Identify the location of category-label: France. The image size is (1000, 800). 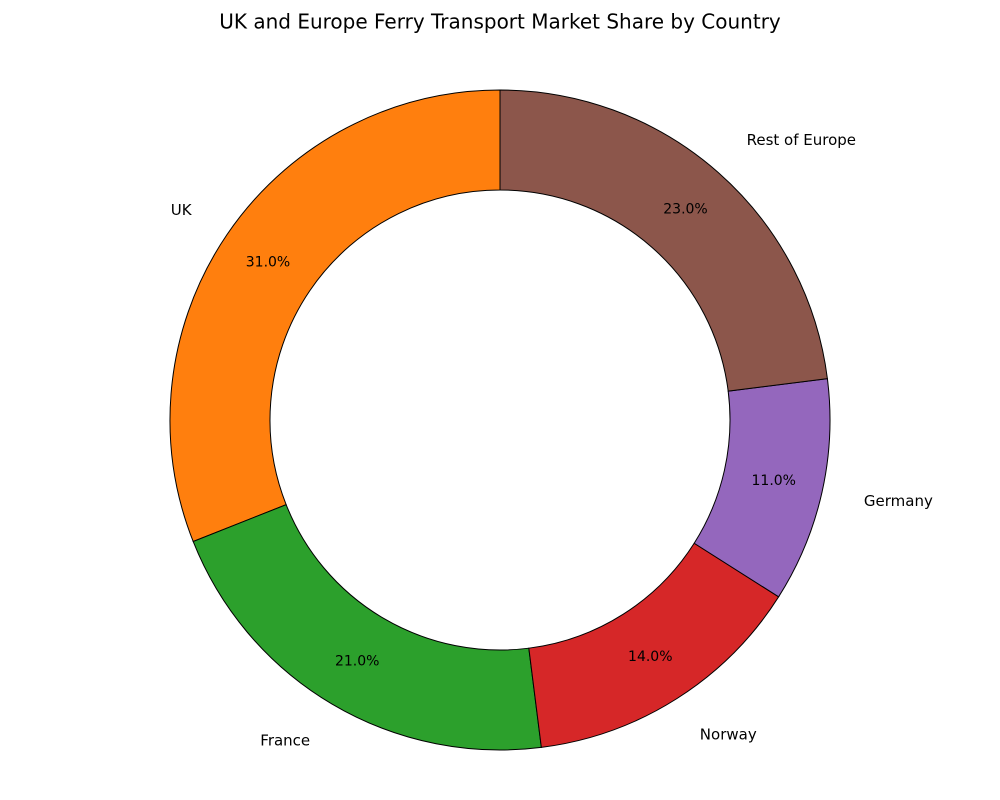
(285, 740).